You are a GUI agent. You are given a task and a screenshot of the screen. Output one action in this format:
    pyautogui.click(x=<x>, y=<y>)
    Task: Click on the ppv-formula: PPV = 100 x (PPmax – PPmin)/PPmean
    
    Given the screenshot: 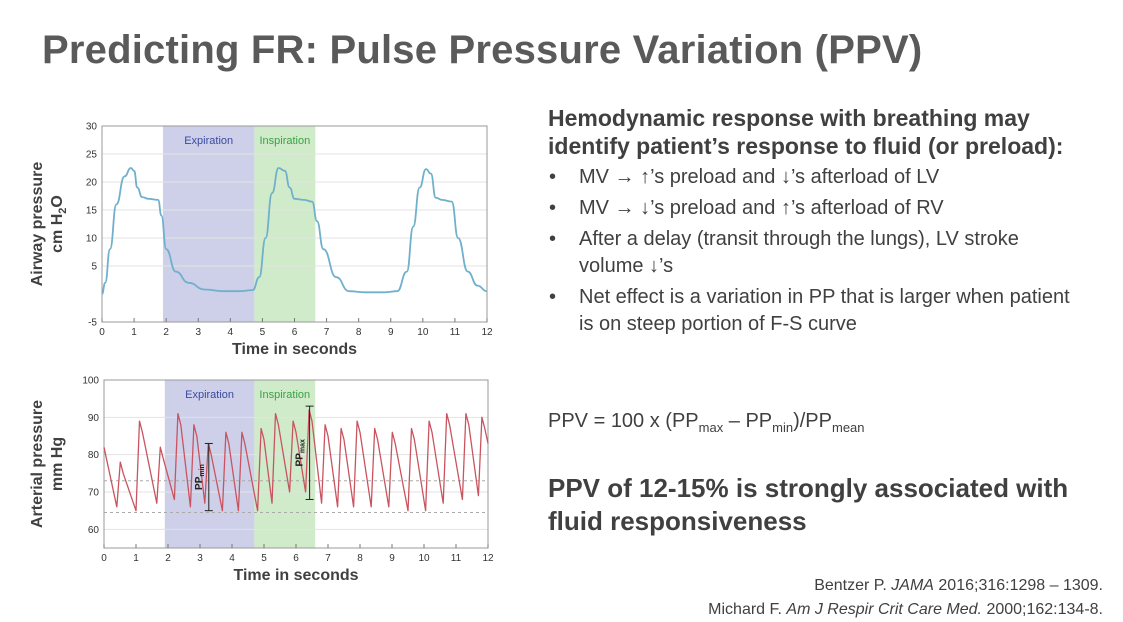 What is the action you would take?
    pyautogui.click(x=706, y=422)
    